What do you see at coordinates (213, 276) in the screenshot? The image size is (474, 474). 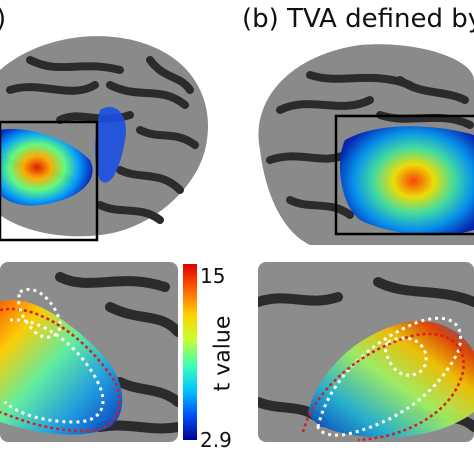 I see `colorbar-max-label: 15` at bounding box center [213, 276].